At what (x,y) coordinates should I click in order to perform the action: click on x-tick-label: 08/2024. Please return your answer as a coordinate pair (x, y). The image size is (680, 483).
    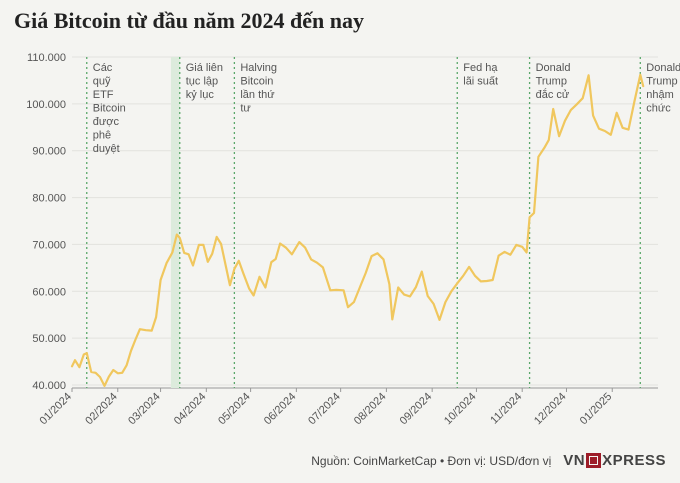
    Looking at the image, I should click on (370, 409).